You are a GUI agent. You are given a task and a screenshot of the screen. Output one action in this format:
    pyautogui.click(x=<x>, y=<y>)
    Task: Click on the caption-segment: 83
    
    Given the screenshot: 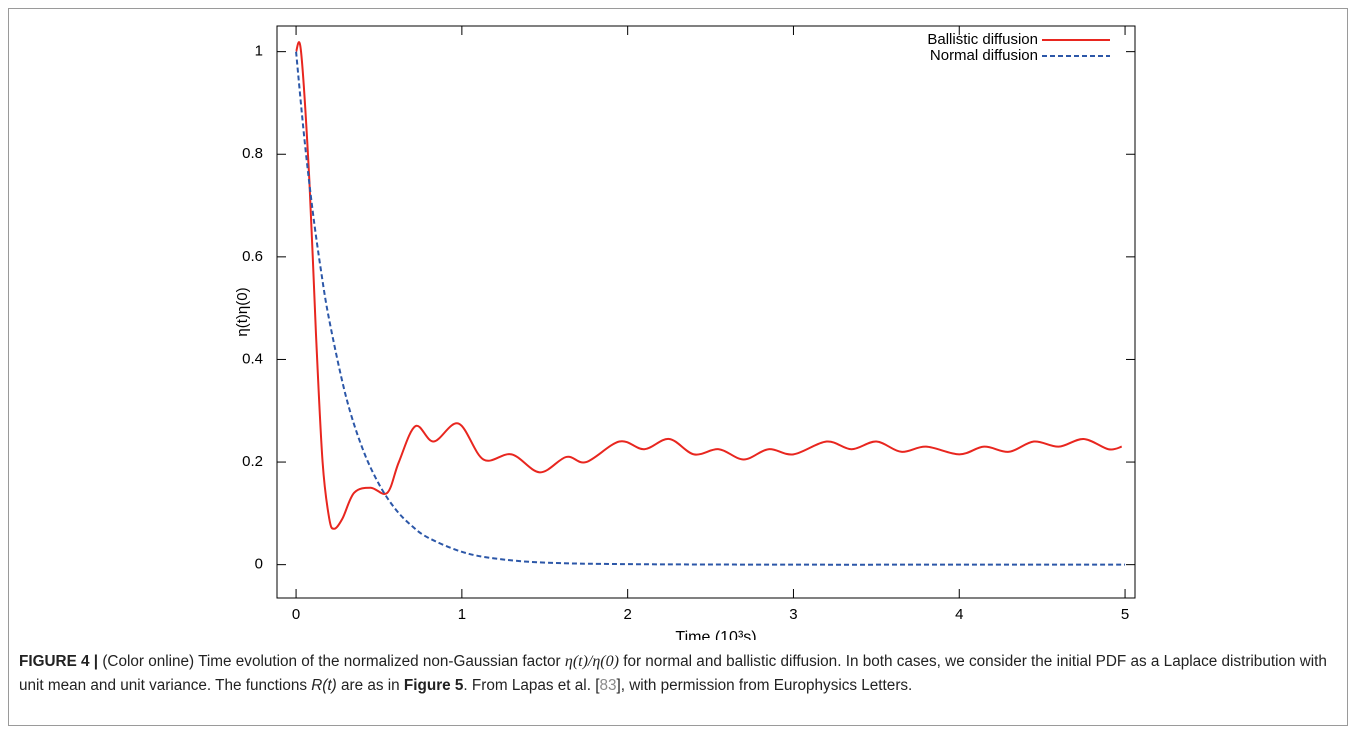 What is the action you would take?
    pyautogui.click(x=608, y=685)
    